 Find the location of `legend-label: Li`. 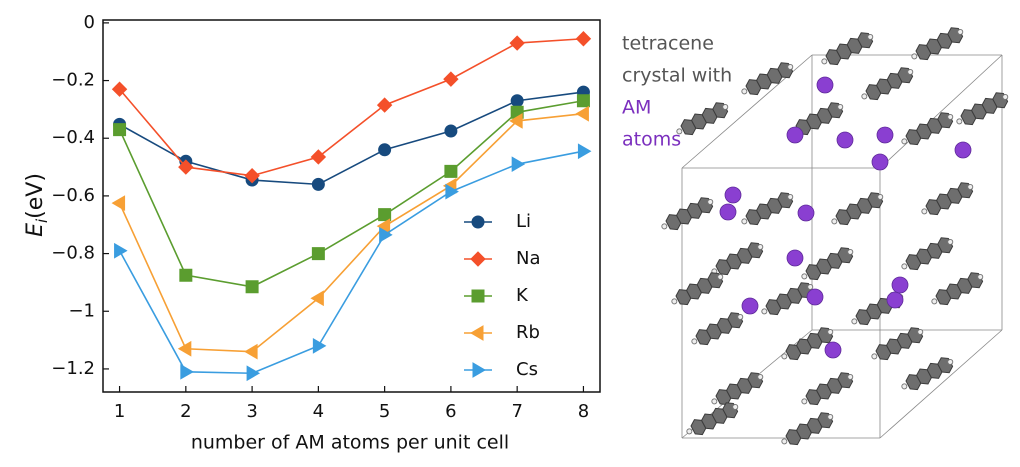

legend-label: Li is located at coordinates (523, 221).